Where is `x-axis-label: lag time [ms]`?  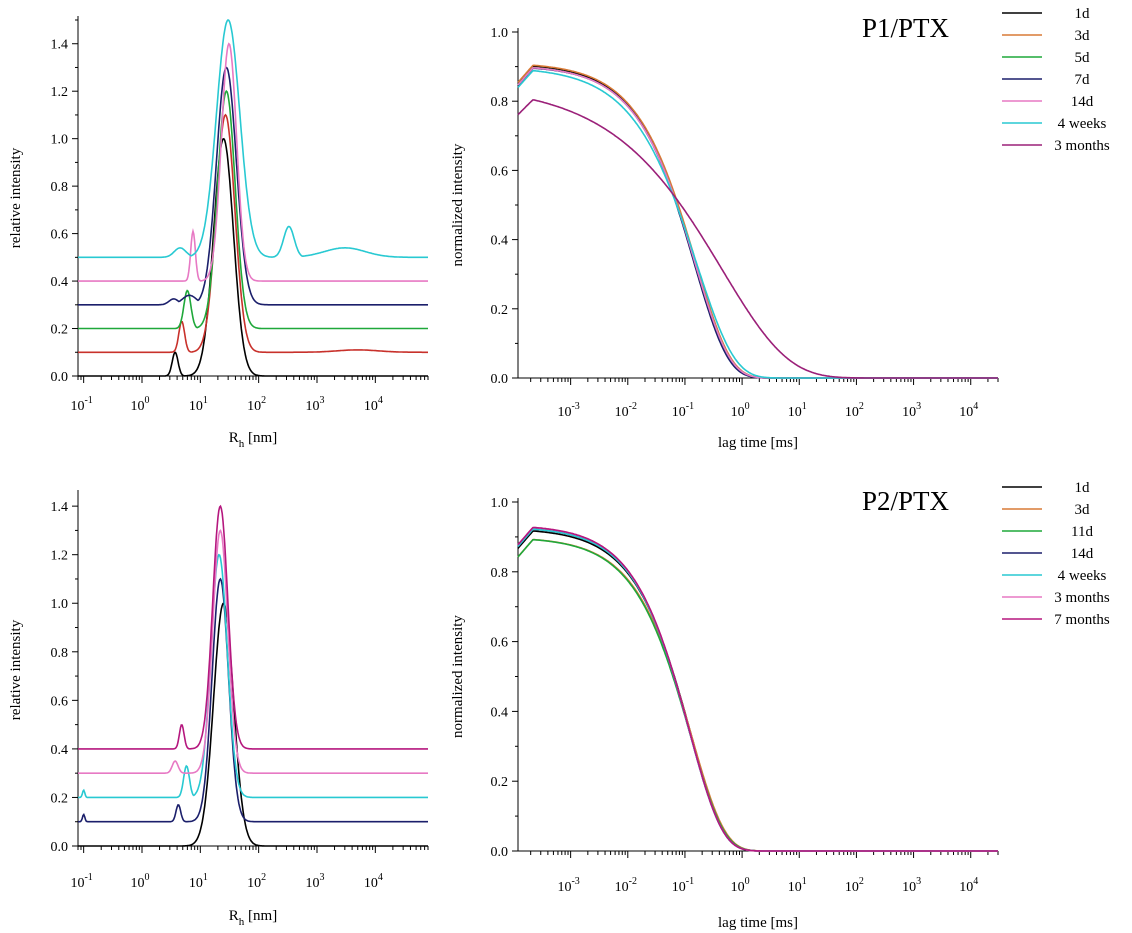 x-axis-label: lag time [ms] is located at coordinates (758, 923).